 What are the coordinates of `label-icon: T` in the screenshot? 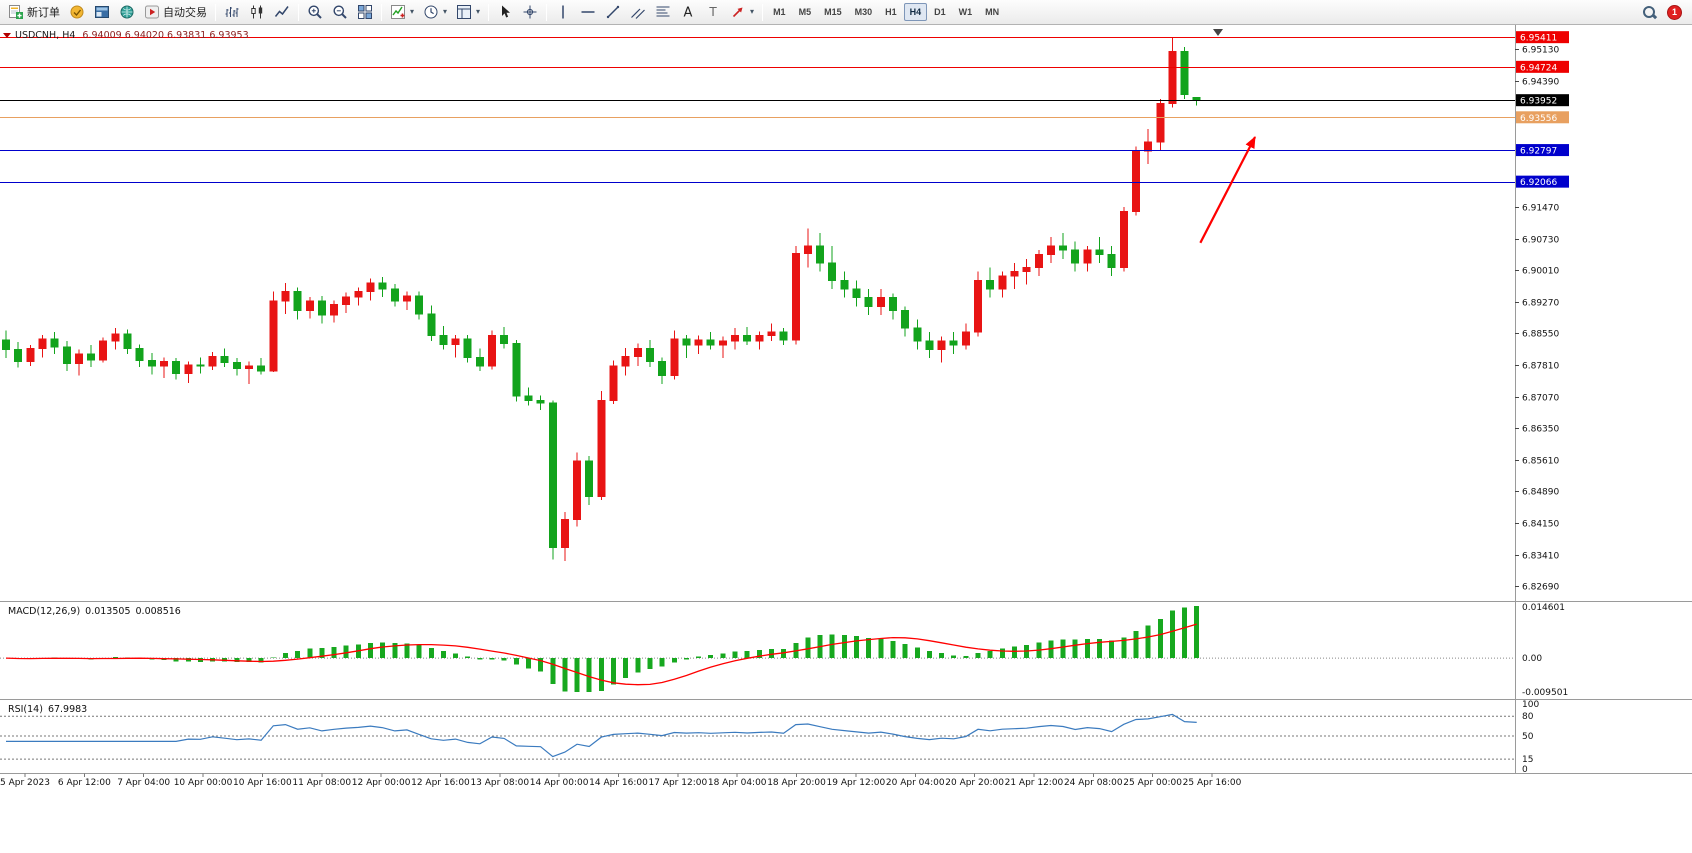 It's located at (712, 12).